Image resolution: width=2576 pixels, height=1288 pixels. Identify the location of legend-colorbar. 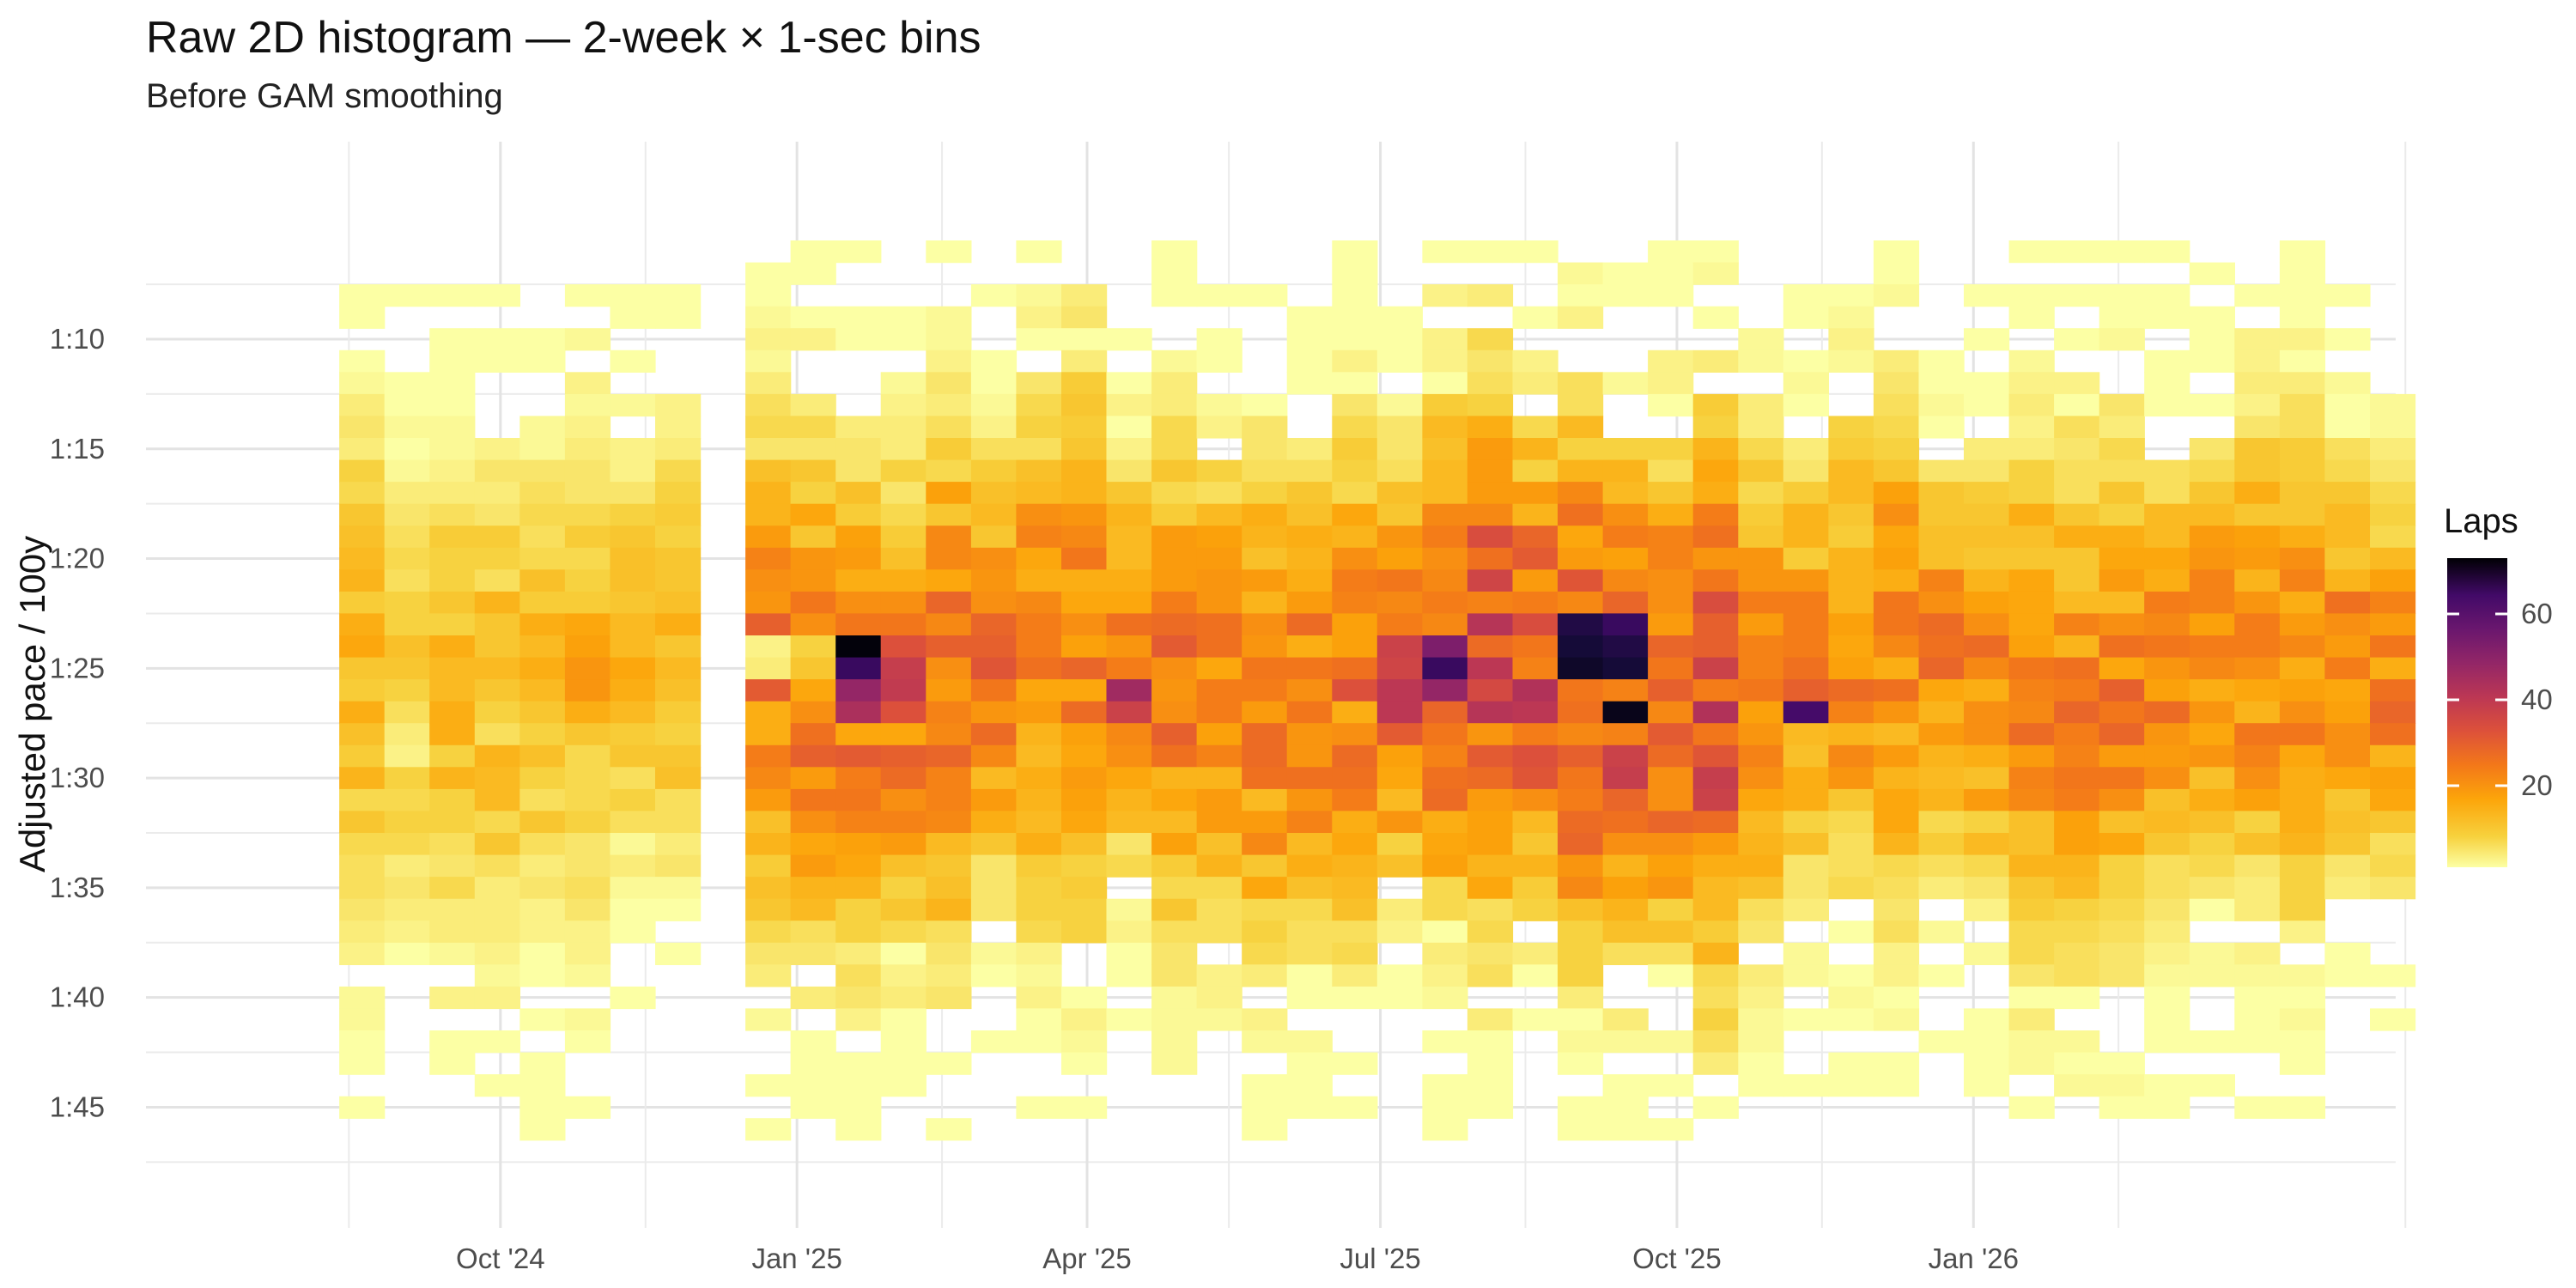
(2477, 713).